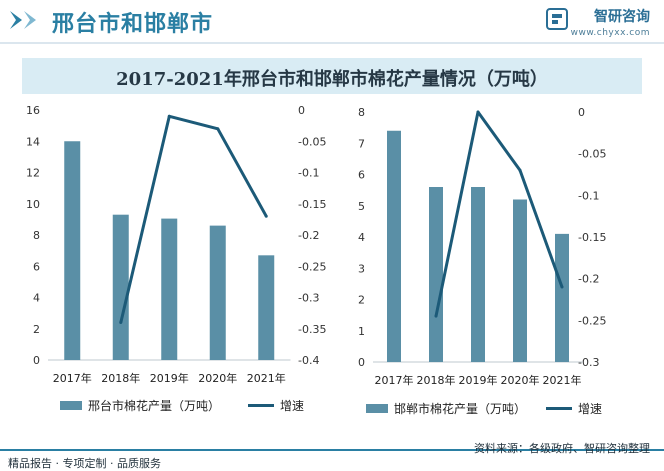 Image resolution: width=664 pixels, height=471 pixels. What do you see at coordinates (361, 143) in the screenshot?
I see `y-tick-label: 7` at bounding box center [361, 143].